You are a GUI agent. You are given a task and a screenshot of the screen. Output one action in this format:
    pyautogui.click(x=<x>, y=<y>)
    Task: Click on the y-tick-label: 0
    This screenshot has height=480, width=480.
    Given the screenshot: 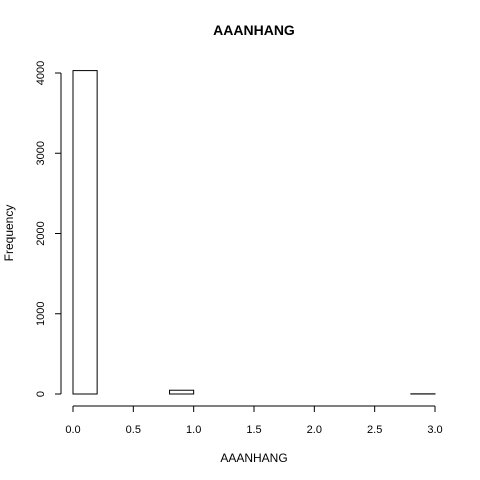 What is the action you would take?
    pyautogui.click(x=41, y=394)
    